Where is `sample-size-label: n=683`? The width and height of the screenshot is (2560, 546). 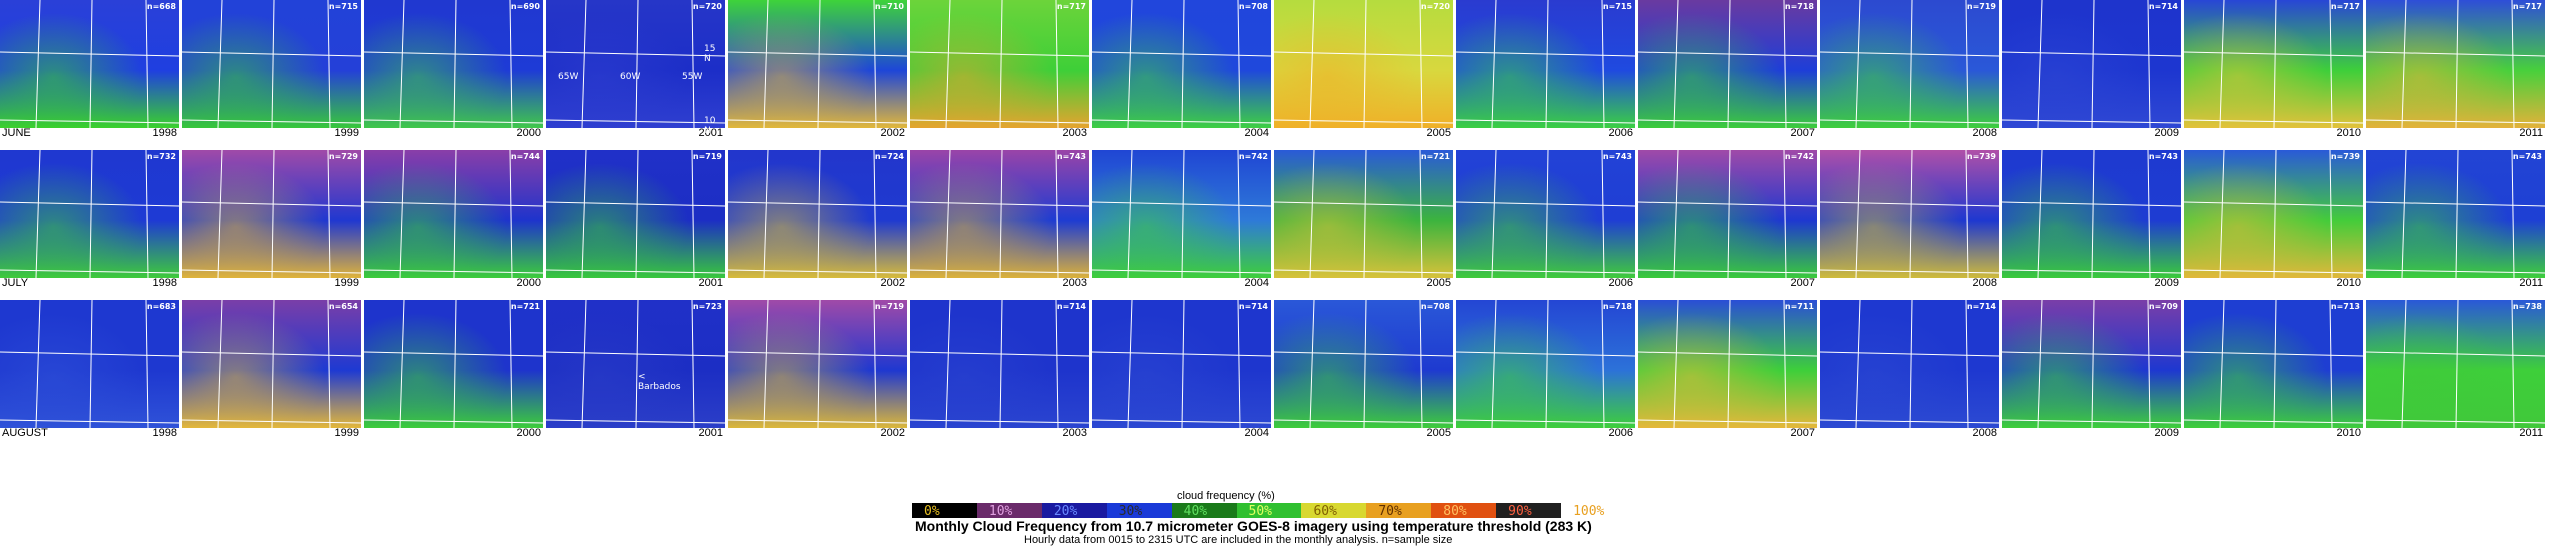
sample-size-label: n=683 is located at coordinates (161, 306).